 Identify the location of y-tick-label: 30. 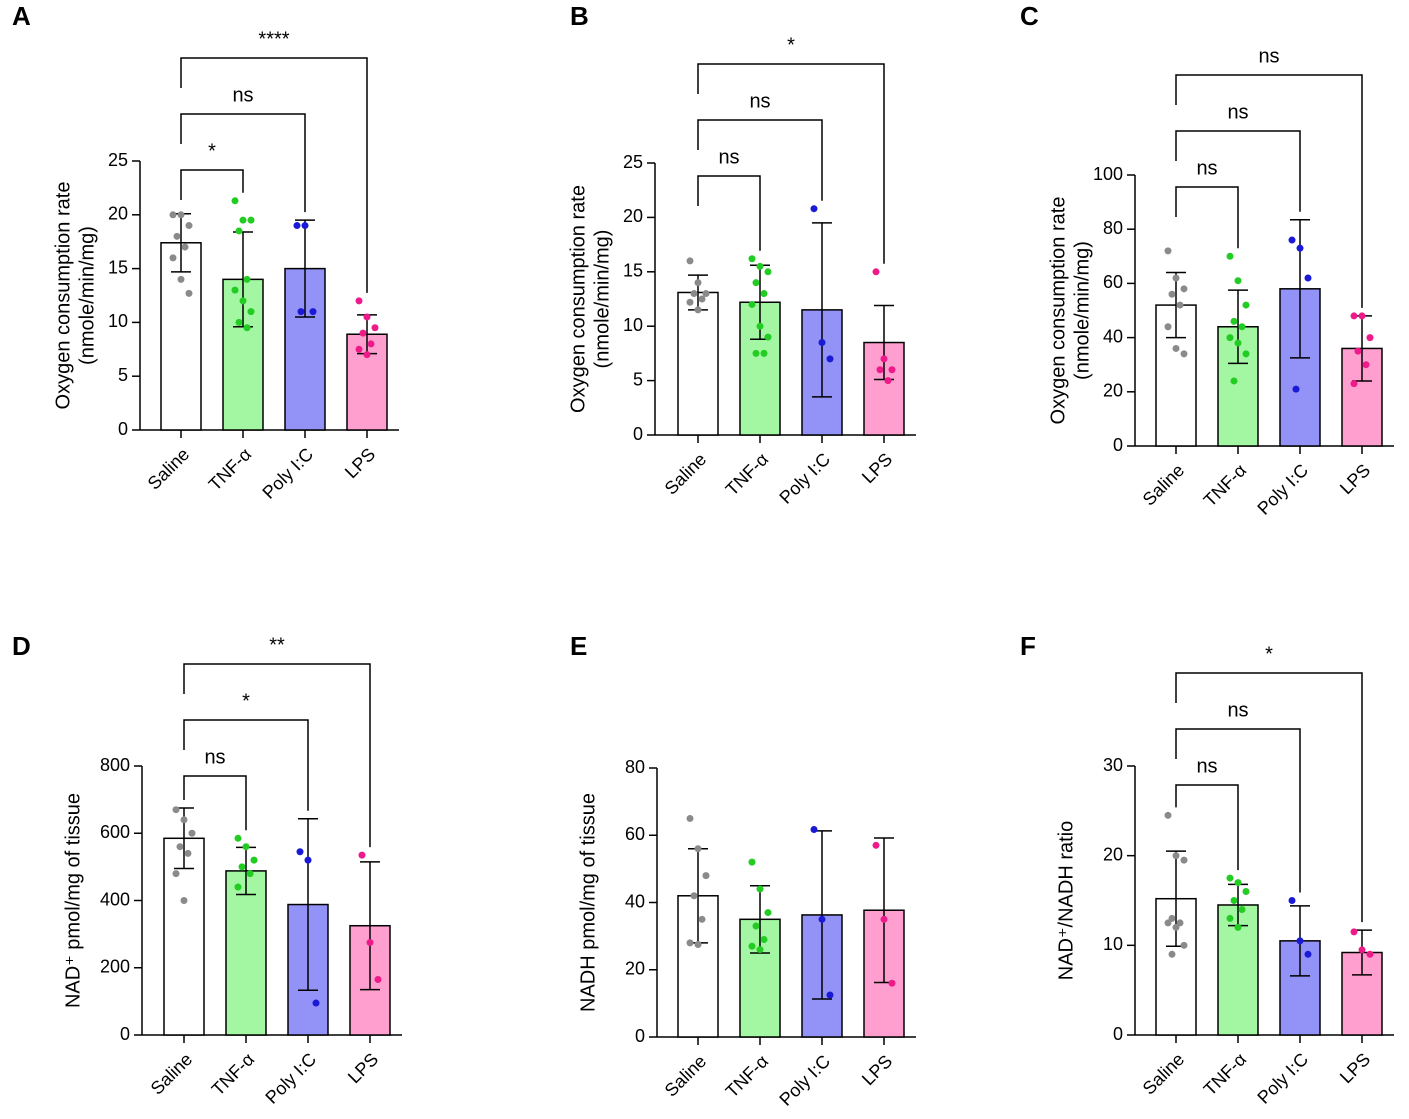
(1113, 765).